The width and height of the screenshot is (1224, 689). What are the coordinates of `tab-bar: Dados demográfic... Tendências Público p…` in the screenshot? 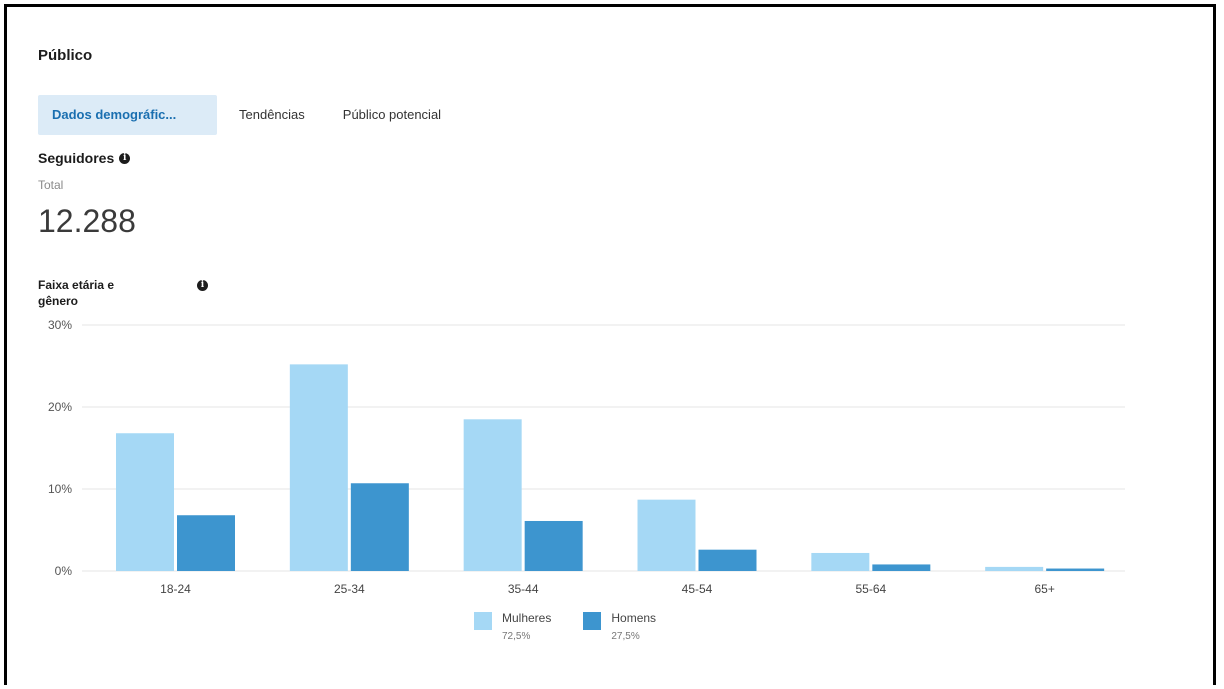 It's located at (239, 115).